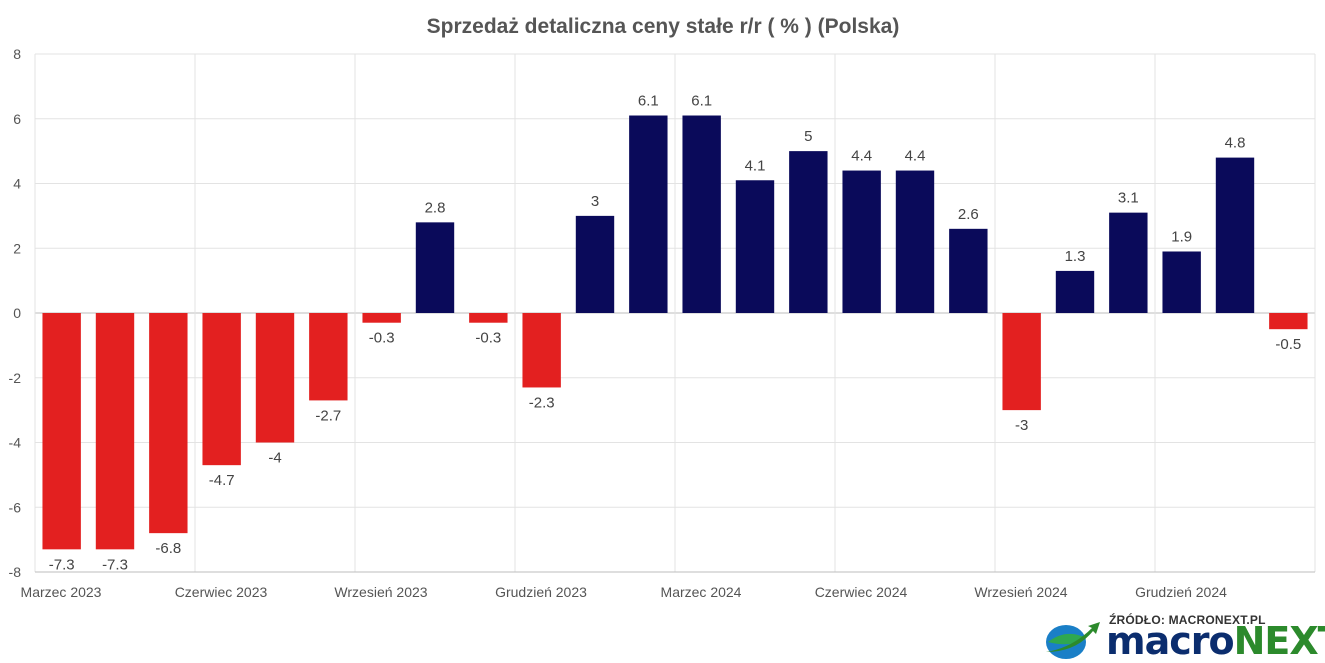 The width and height of the screenshot is (1325, 663). I want to click on x-tick-label: Wrzesień 2024, so click(1020, 592).